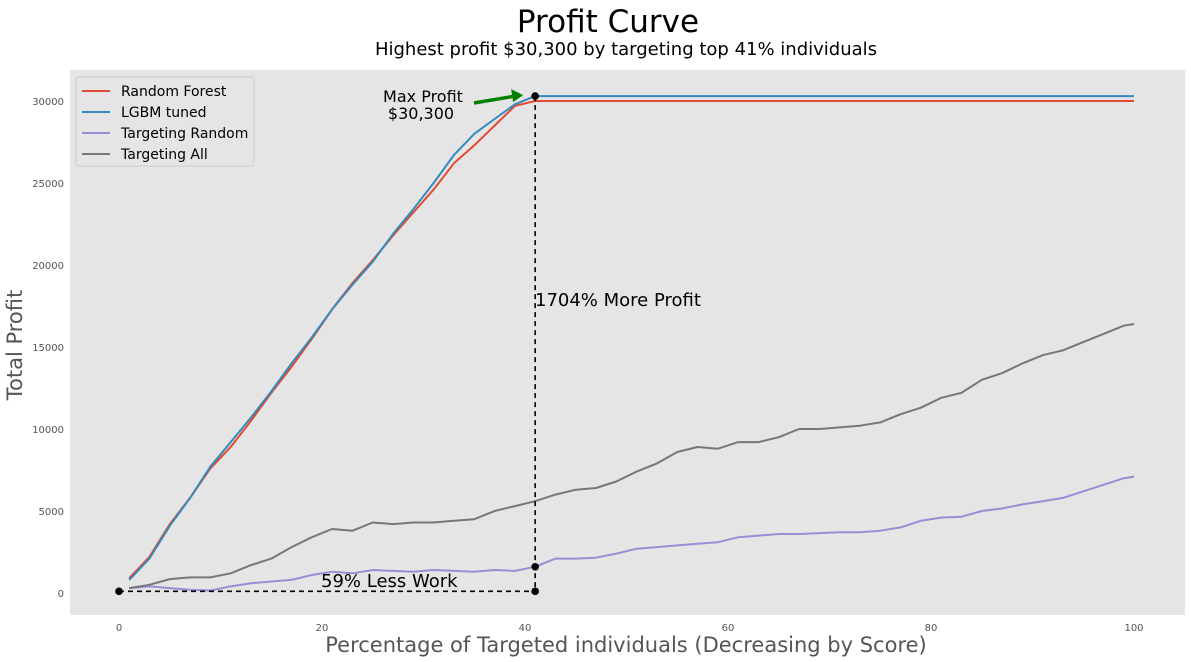  I want to click on max-profit-label: Max Profit, so click(423, 96).